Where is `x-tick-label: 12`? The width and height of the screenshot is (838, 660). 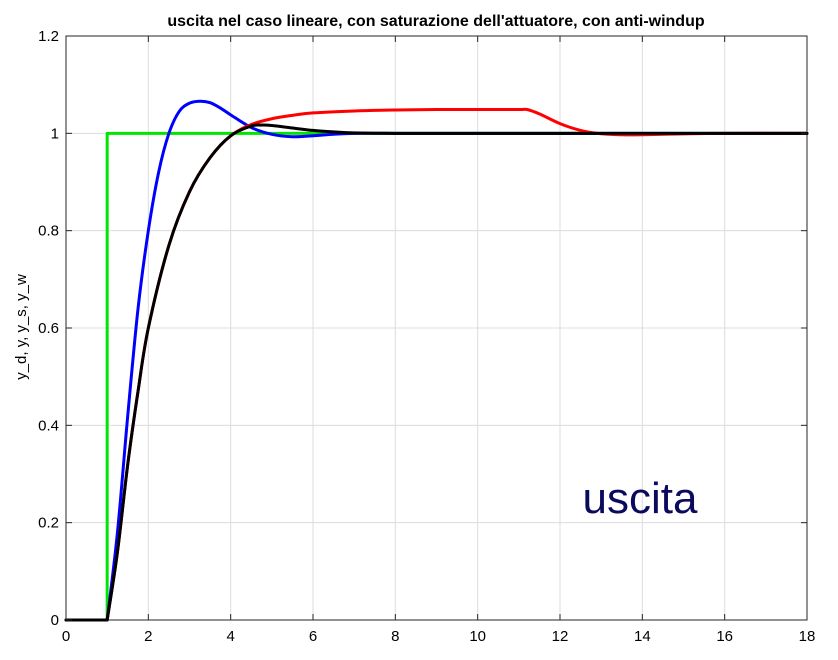 x-tick-label: 12 is located at coordinates (560, 636).